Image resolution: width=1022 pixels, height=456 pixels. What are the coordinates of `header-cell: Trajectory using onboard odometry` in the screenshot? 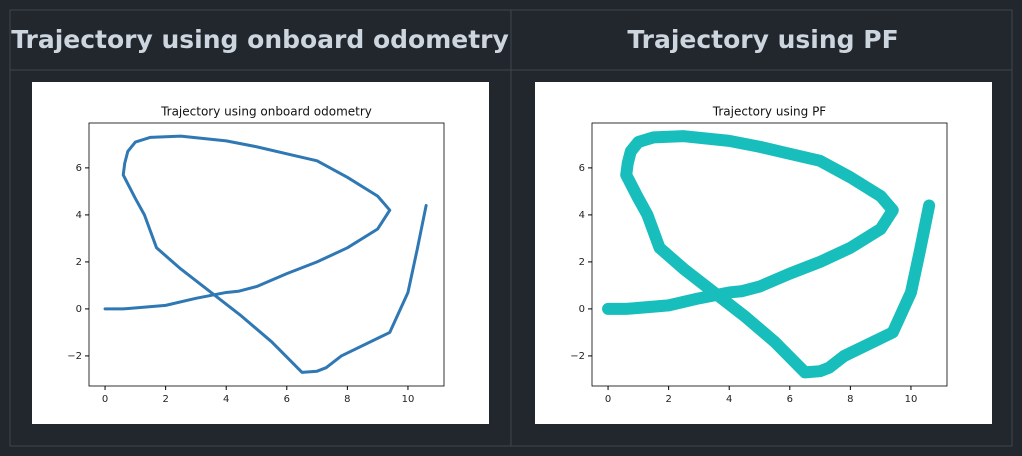 It's located at (260, 39).